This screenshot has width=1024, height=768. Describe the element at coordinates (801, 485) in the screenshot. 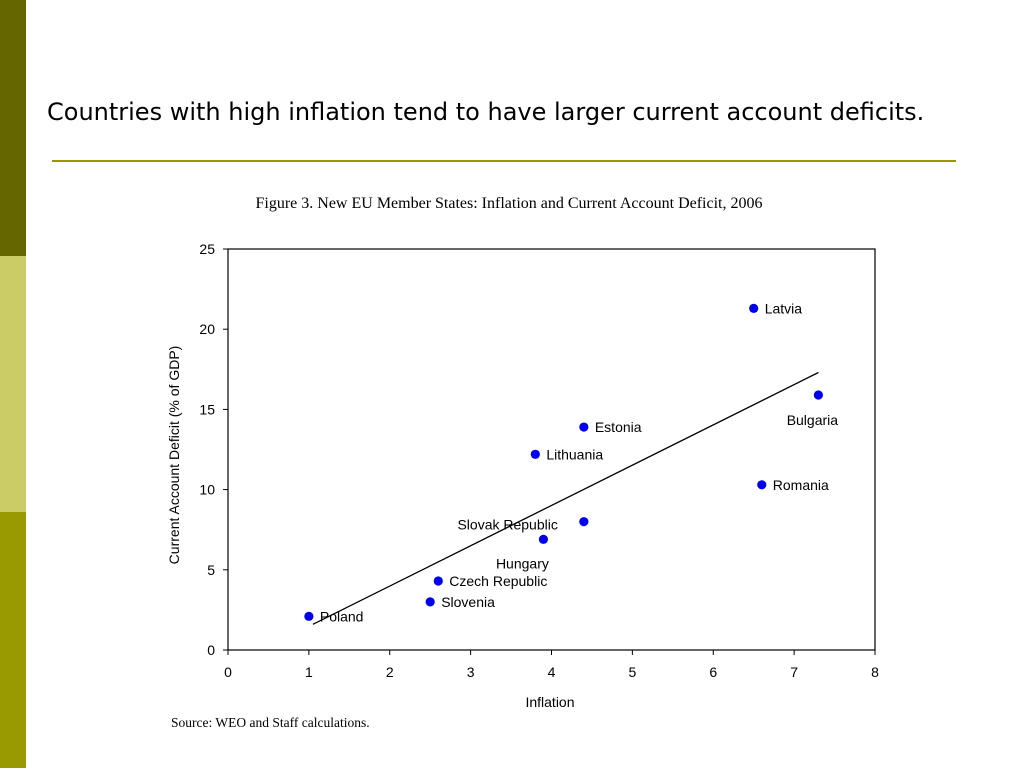

I see `point-label: Romania` at that location.